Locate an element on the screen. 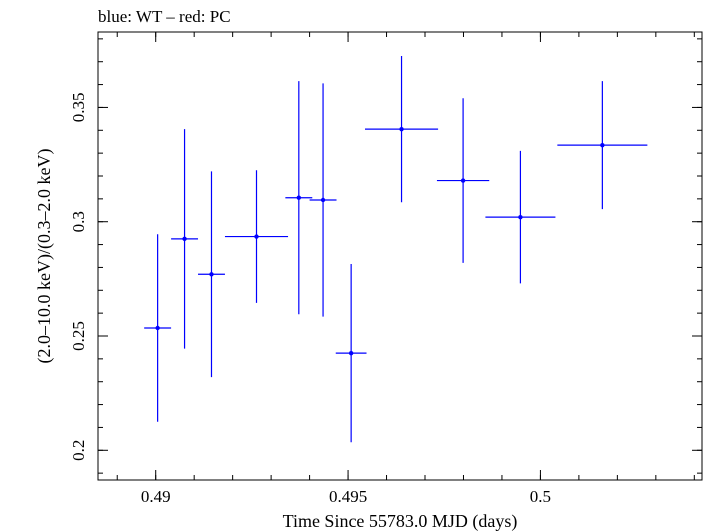  x-tick-label: 0.495 is located at coordinates (348, 496).